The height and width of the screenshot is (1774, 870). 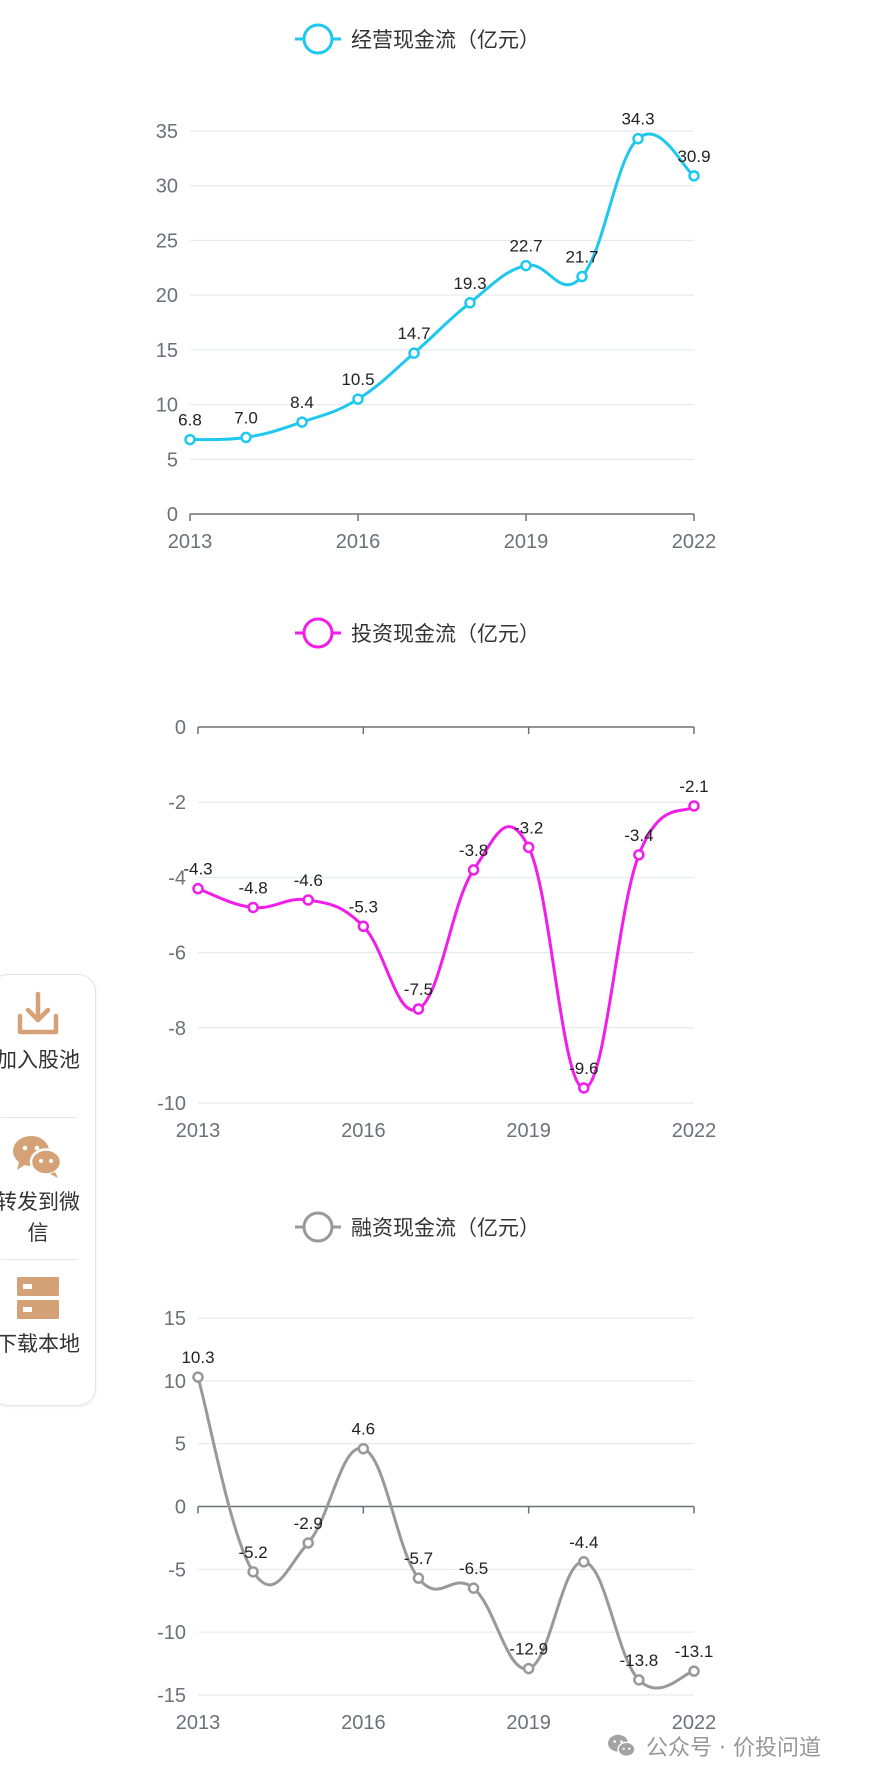 I want to click on legend-marker, so click(x=318, y=633).